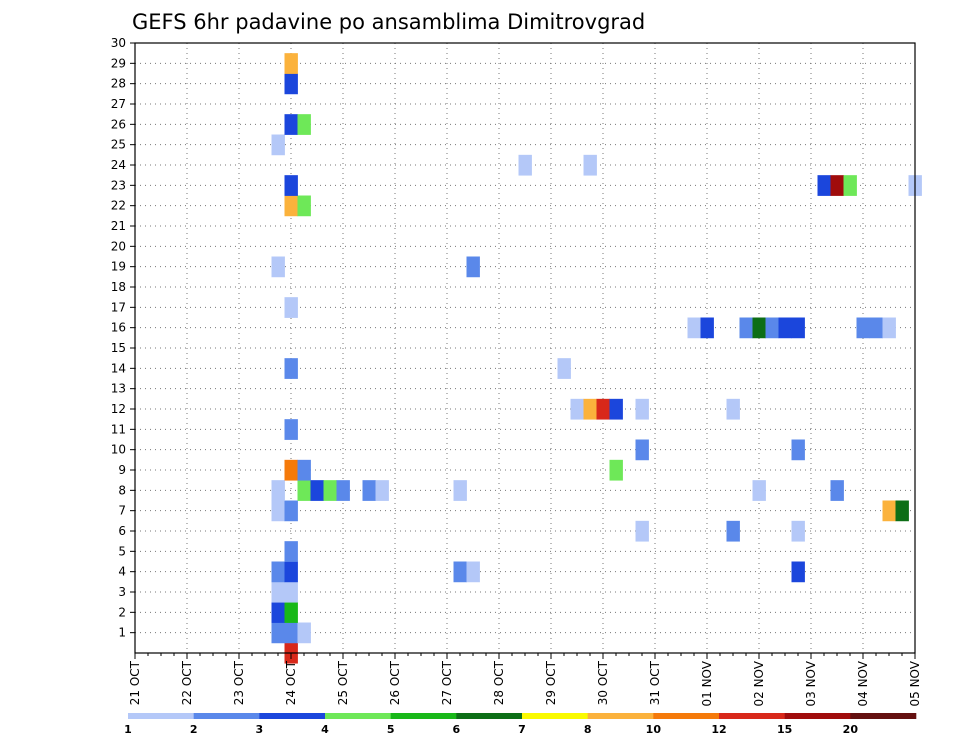  I want to click on y-tick-label: 10, so click(118, 450).